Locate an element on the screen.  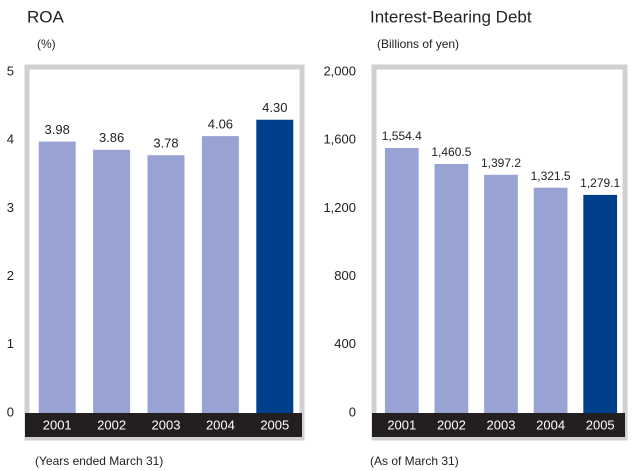
y-tick-label: 400 is located at coordinates (345, 343).